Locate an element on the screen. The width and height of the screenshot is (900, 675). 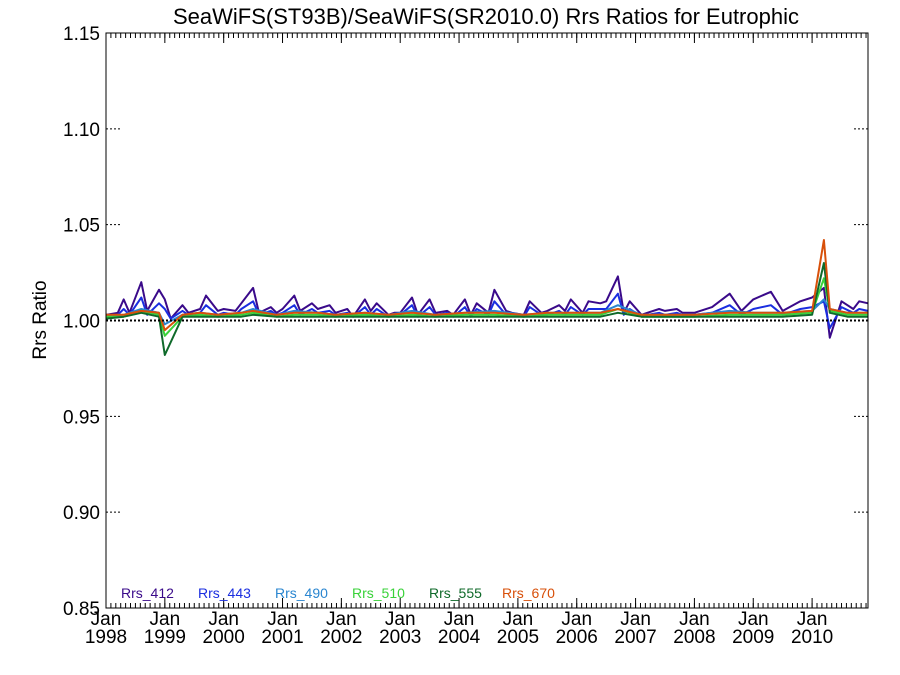
x-tick-label-year: 1998 is located at coordinates (106, 637).